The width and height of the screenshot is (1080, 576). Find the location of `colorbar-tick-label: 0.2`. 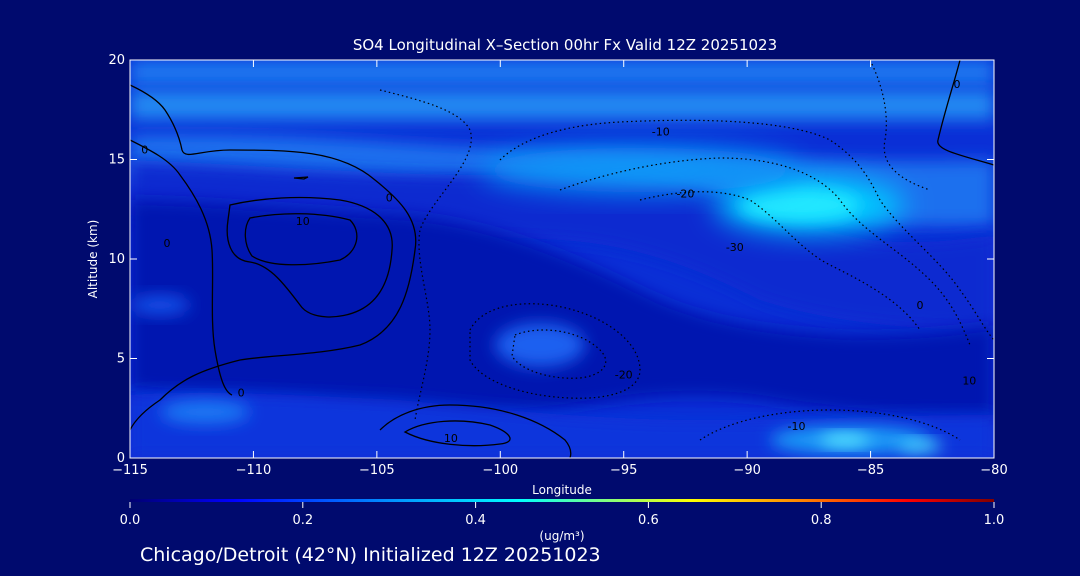

colorbar-tick-label: 0.2 is located at coordinates (302, 520).